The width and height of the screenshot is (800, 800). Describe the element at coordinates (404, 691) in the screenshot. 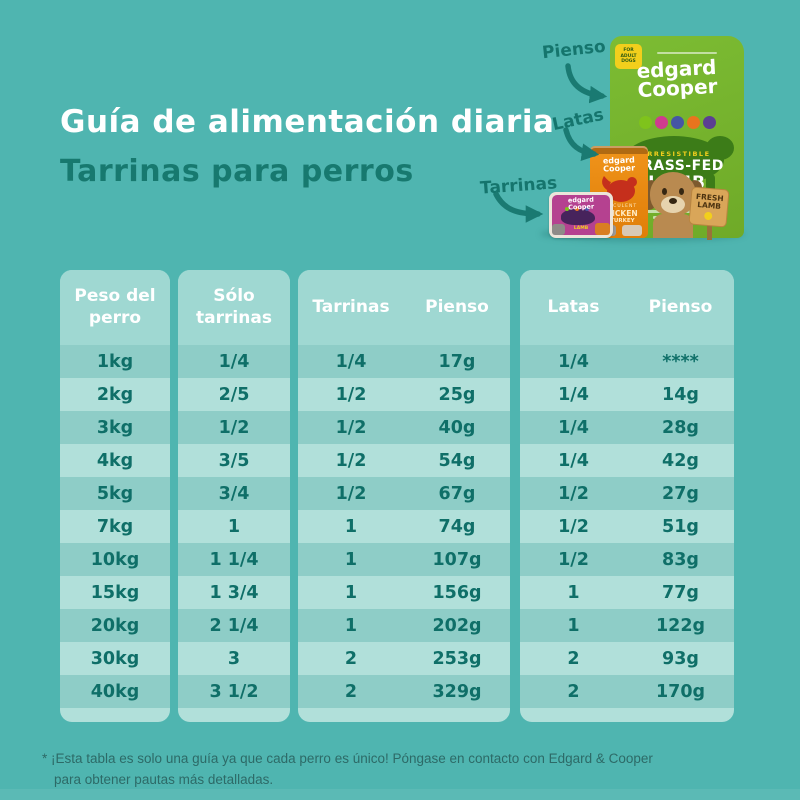

I see `table-row: 2 329g` at that location.